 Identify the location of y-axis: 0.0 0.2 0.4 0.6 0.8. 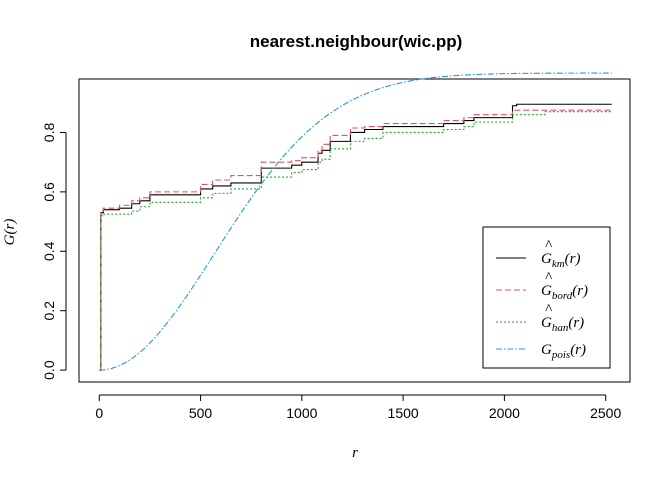
(54, 251).